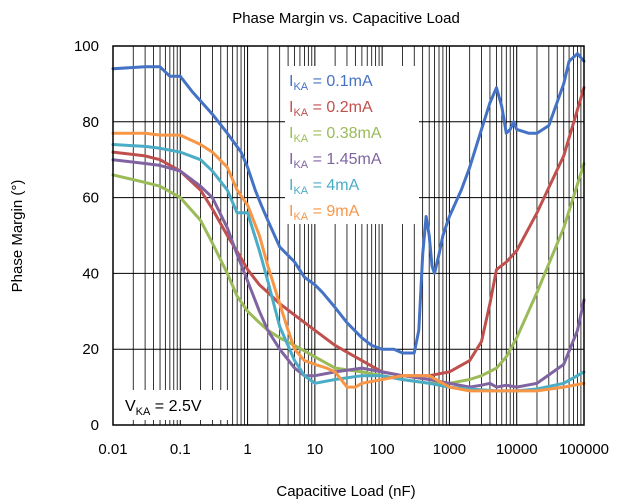 The width and height of the screenshot is (622, 503). Describe the element at coordinates (584, 449) in the screenshot. I see `x-tick-label: 100000` at that location.